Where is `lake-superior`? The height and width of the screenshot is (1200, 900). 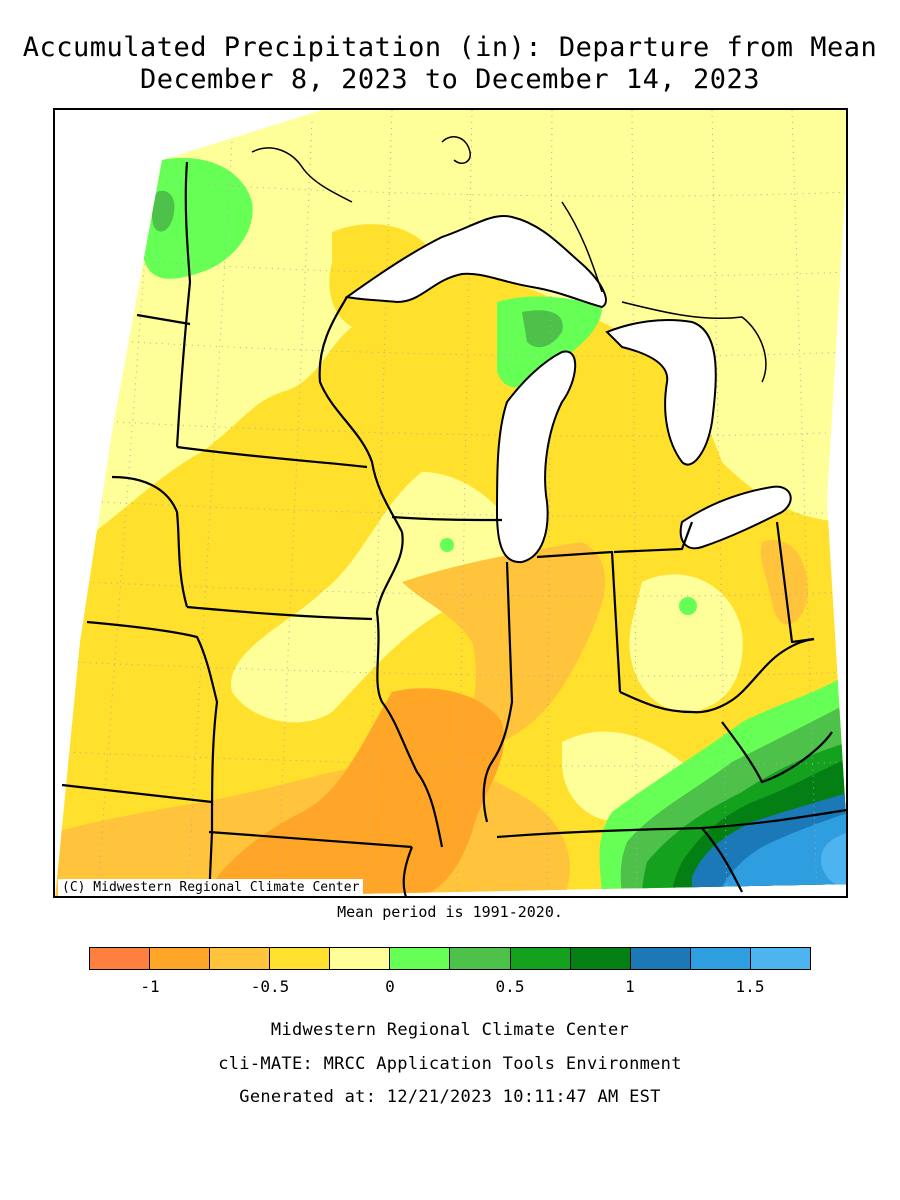
lake-superior is located at coordinates (475, 262).